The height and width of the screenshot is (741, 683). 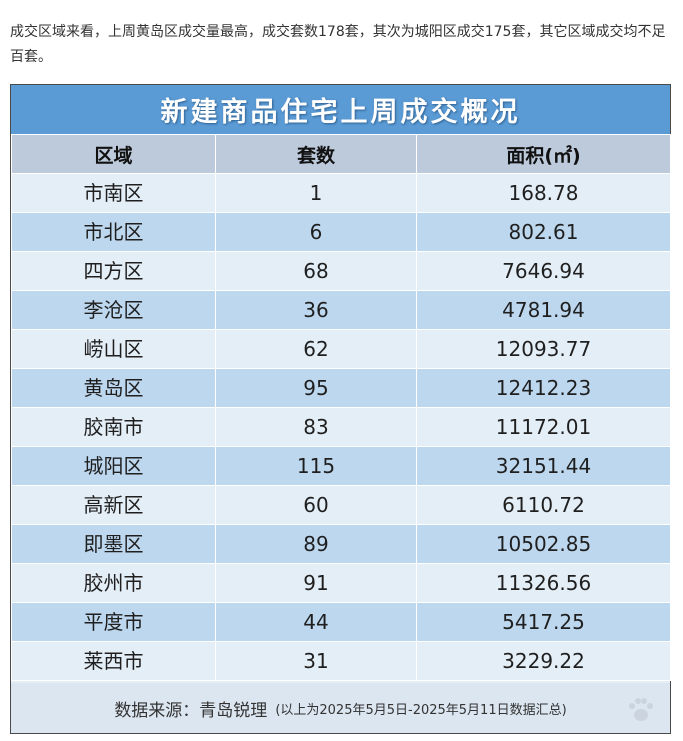 I want to click on cell-district: 黄岛区, so click(x=113, y=388).